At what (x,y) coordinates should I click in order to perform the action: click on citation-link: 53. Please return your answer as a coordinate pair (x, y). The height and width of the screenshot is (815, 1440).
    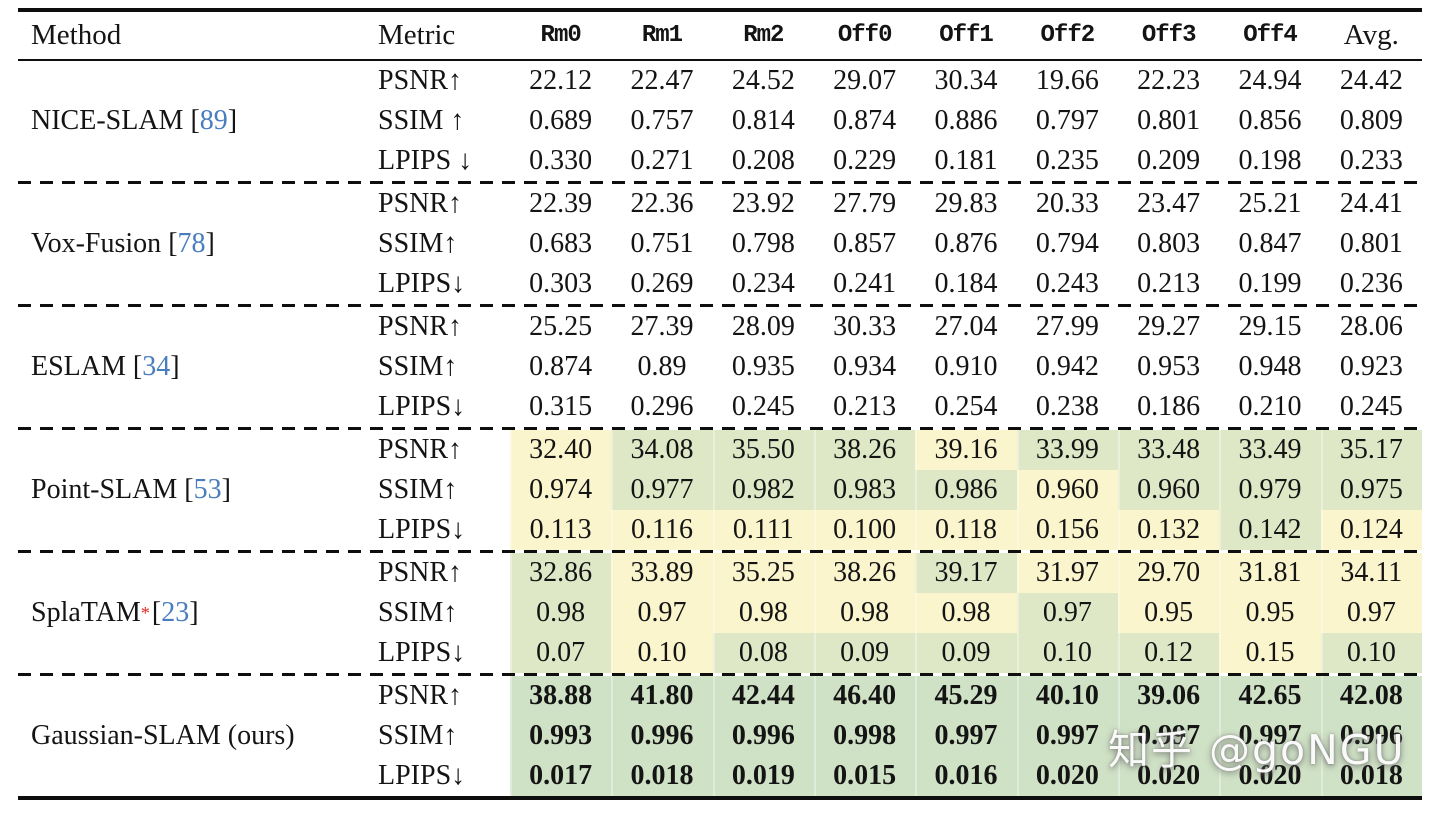
    Looking at the image, I should click on (207, 489).